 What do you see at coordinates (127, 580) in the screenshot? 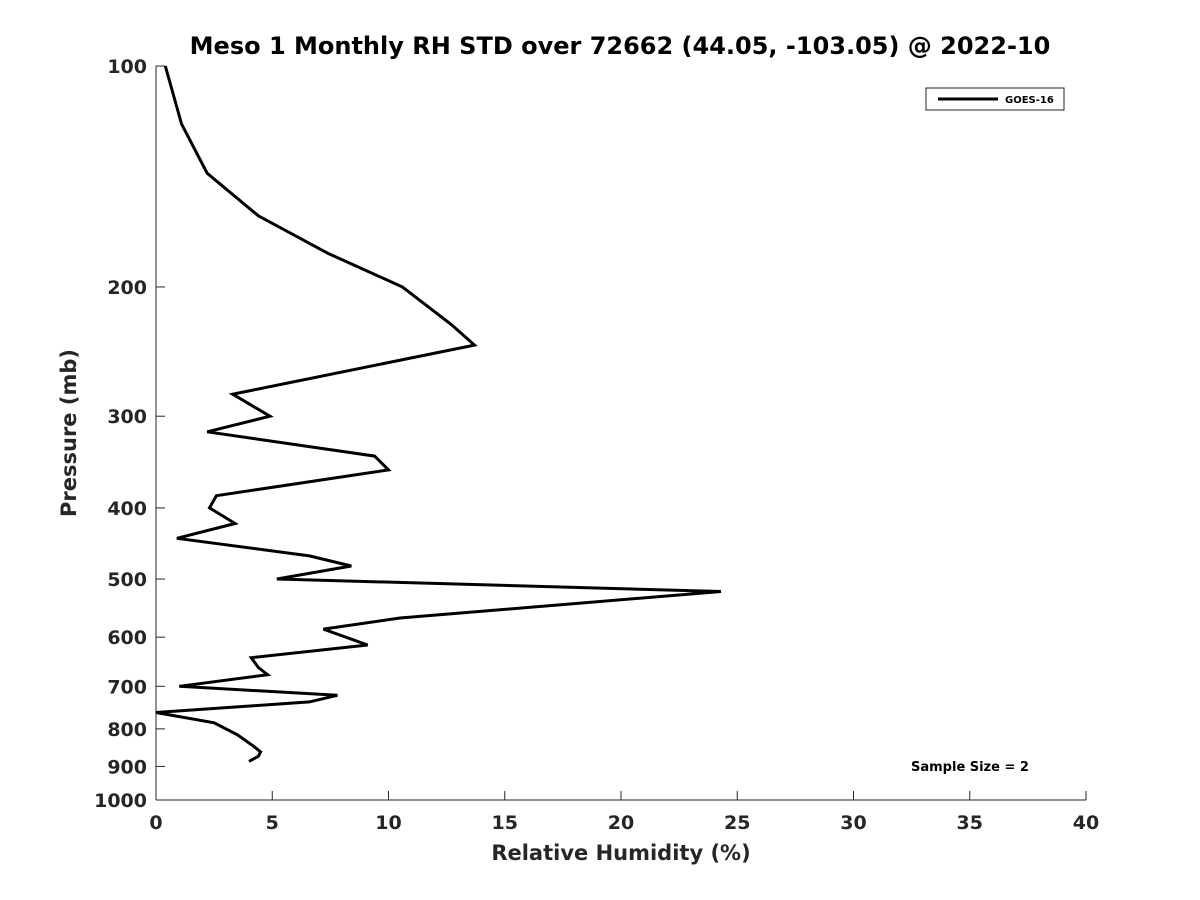
I see `y-tick-label: 500` at bounding box center [127, 580].